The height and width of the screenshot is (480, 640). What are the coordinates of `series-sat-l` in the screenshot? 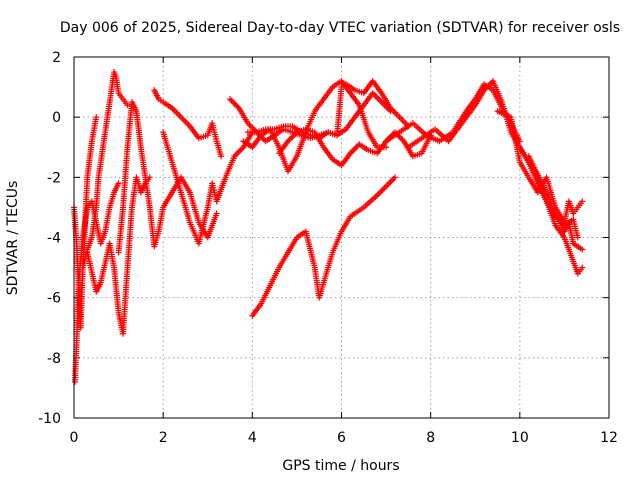 It's located at (323, 246).